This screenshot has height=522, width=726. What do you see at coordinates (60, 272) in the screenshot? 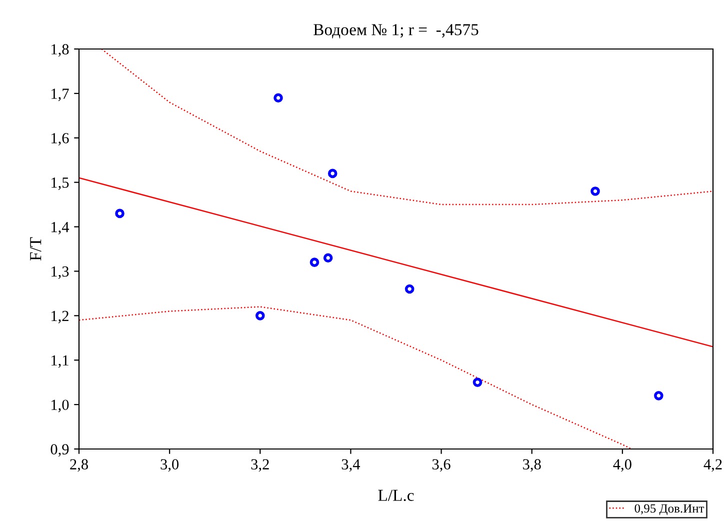
I see `y-tick-label: 1,3` at bounding box center [60, 272].